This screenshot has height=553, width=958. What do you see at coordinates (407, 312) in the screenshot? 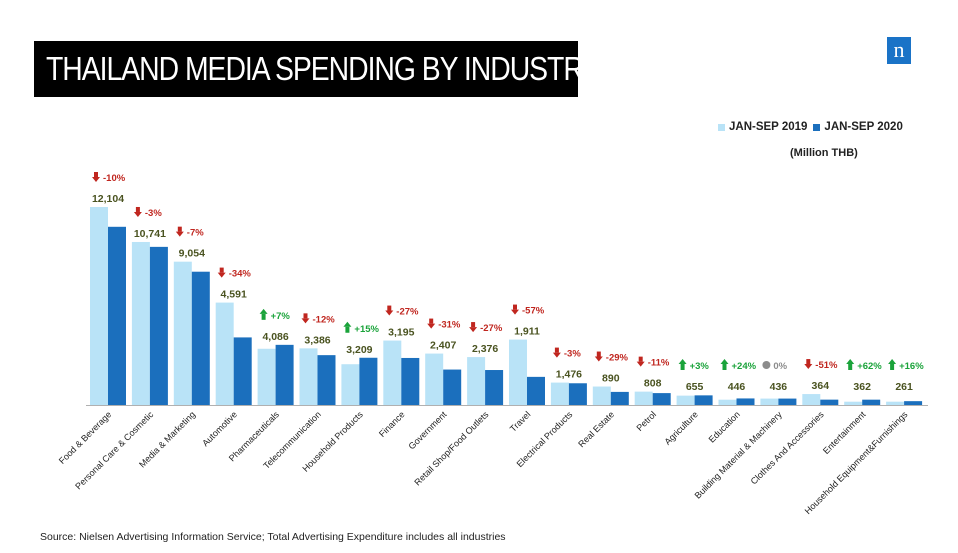
I see `change-label: -27%` at bounding box center [407, 312].